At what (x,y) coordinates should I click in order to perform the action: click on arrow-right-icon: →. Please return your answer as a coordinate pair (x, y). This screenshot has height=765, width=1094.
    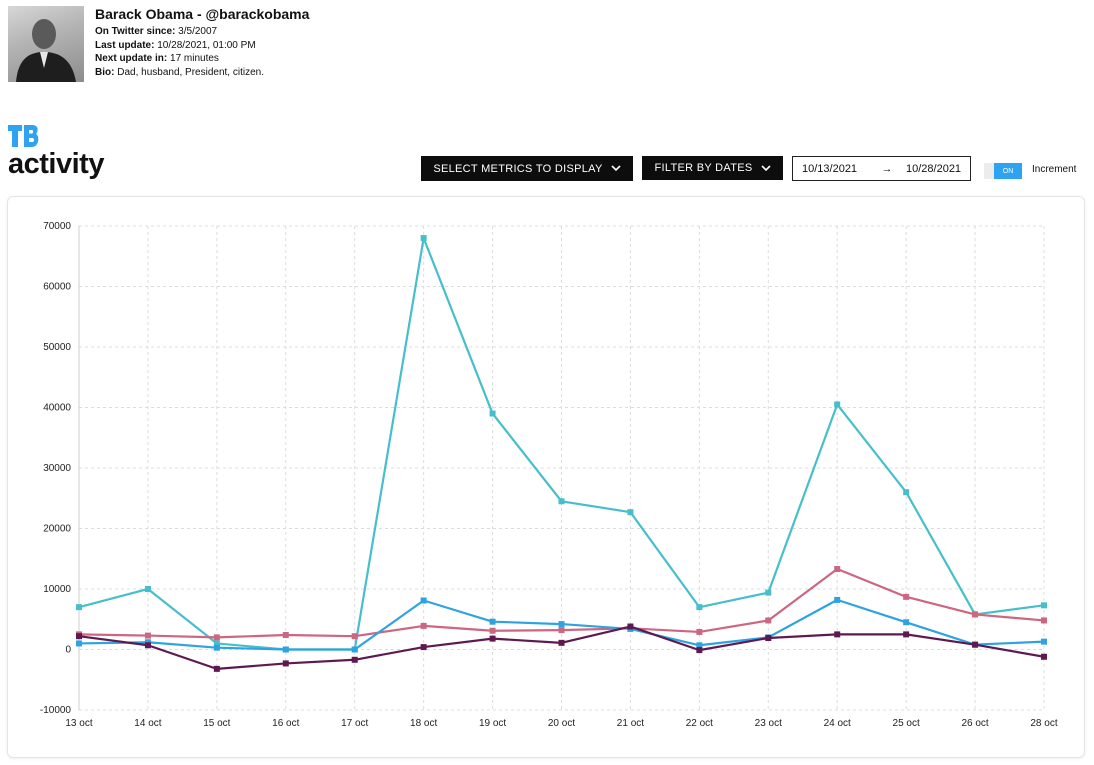
    Looking at the image, I should click on (887, 168).